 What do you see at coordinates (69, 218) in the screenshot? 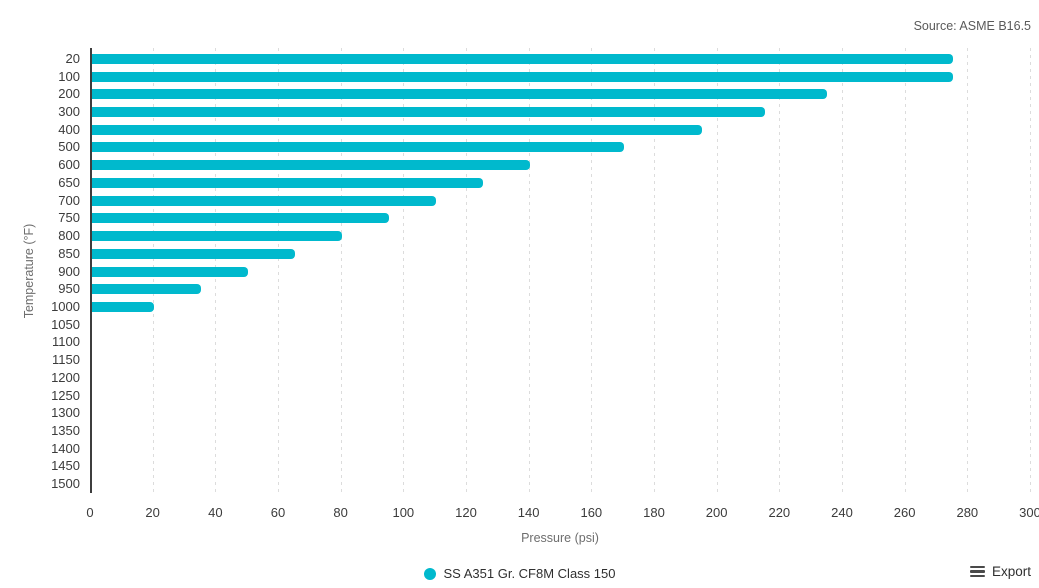
I see `y-tick-label: 750` at bounding box center [69, 218].